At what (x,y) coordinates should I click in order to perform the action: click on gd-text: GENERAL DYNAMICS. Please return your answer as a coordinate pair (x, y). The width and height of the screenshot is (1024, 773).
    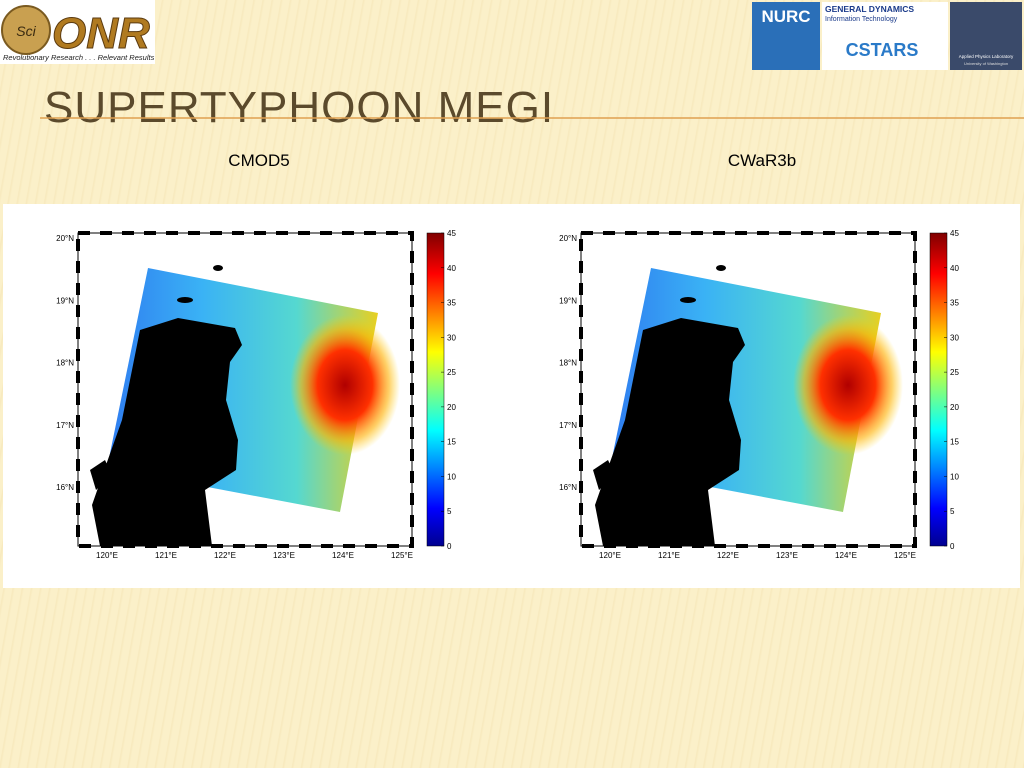
    Looking at the image, I should click on (869, 9).